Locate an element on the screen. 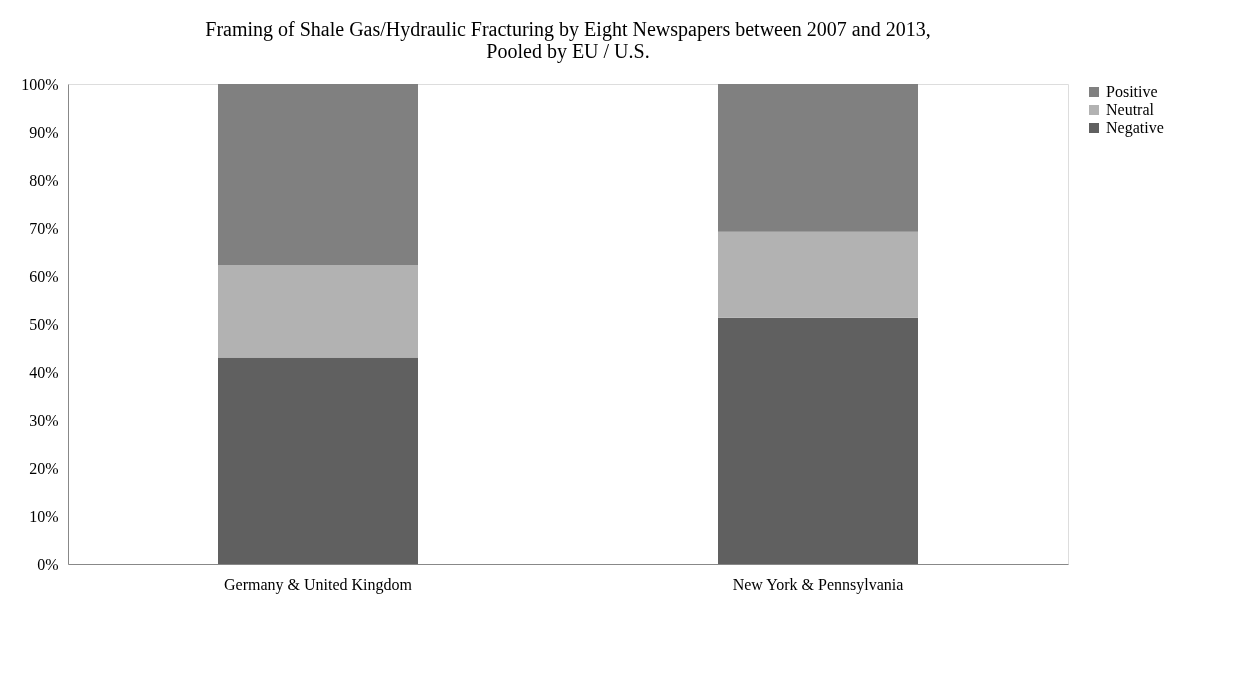 This screenshot has width=1253, height=675. chart-title: Framing of Shale Gas/Hydraulic Fracturing by Eight Newspapers between 2007 and 2013, Pooled by EU / U.S. is located at coordinates (568, 40).